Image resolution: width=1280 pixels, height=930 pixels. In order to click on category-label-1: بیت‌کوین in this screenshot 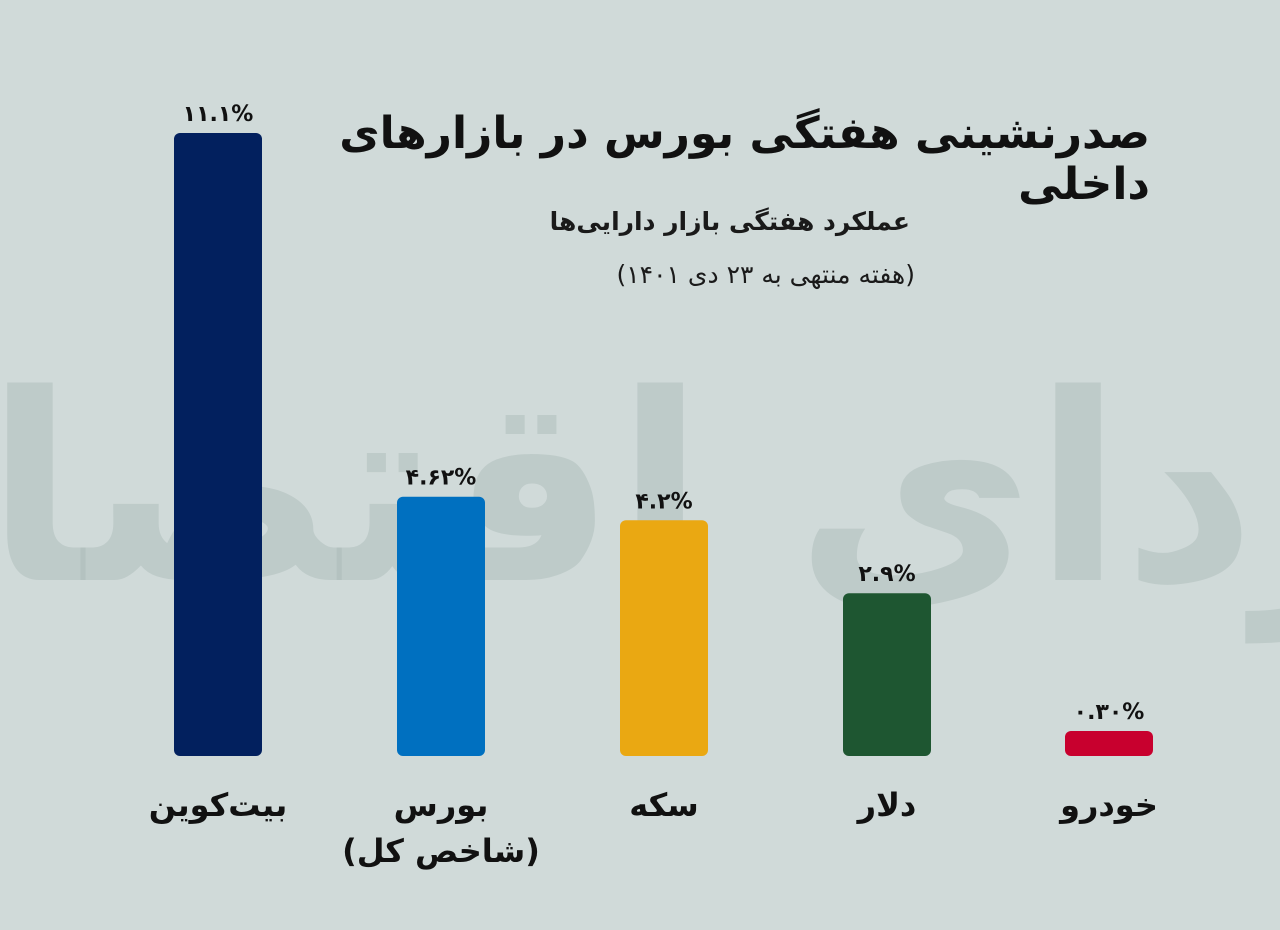, I will do `click(218, 805)`.